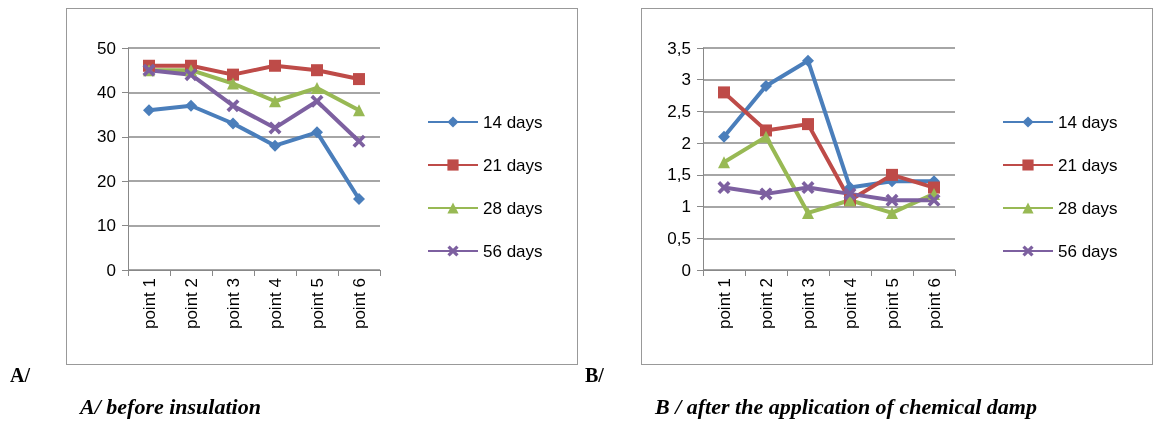  What do you see at coordinates (20, 375) in the screenshot?
I see `text: A/` at bounding box center [20, 375].